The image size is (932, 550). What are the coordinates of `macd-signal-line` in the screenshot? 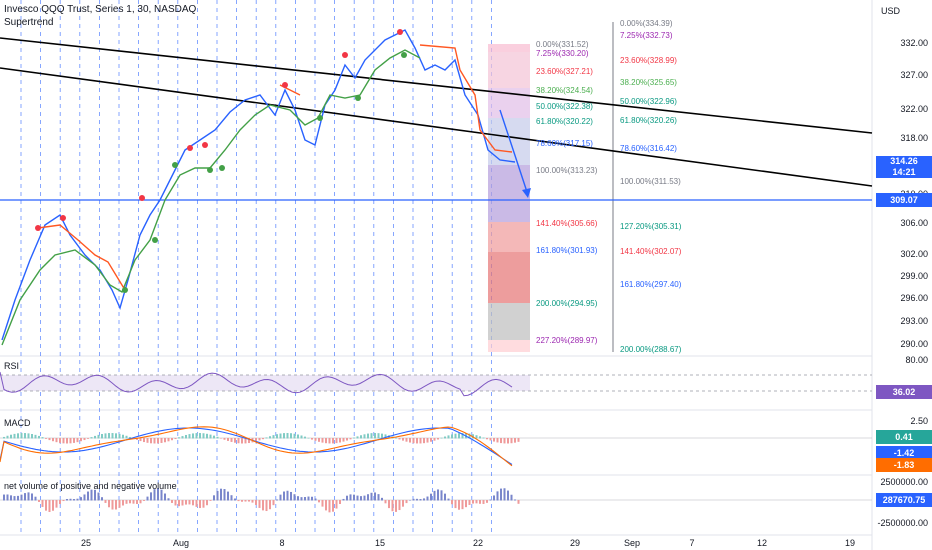 It's located at (256, 446).